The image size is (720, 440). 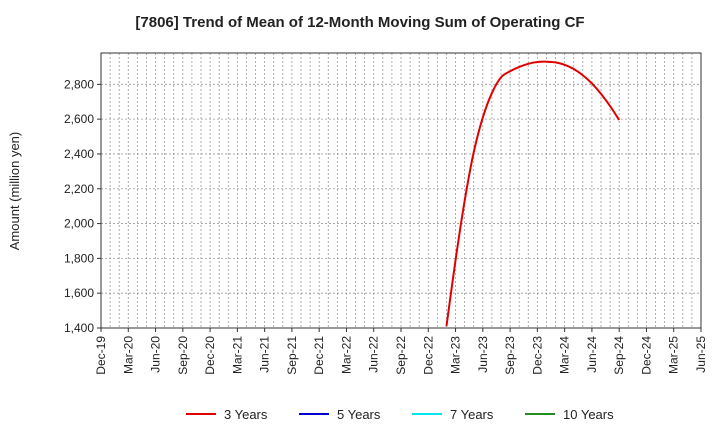 What do you see at coordinates (156, 354) in the screenshot?
I see `x-tick-label: Jun-20` at bounding box center [156, 354].